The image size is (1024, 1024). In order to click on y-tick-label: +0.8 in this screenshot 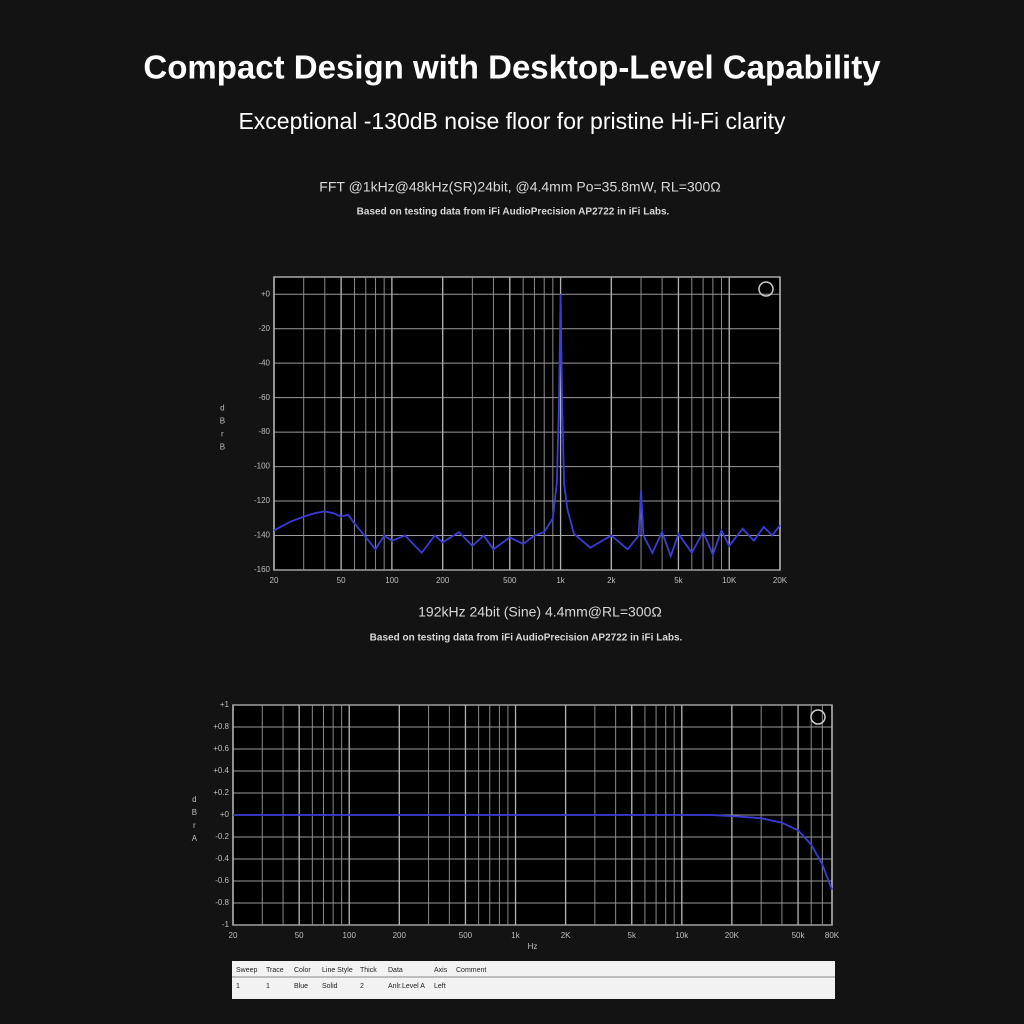, I will do `click(221, 726)`.